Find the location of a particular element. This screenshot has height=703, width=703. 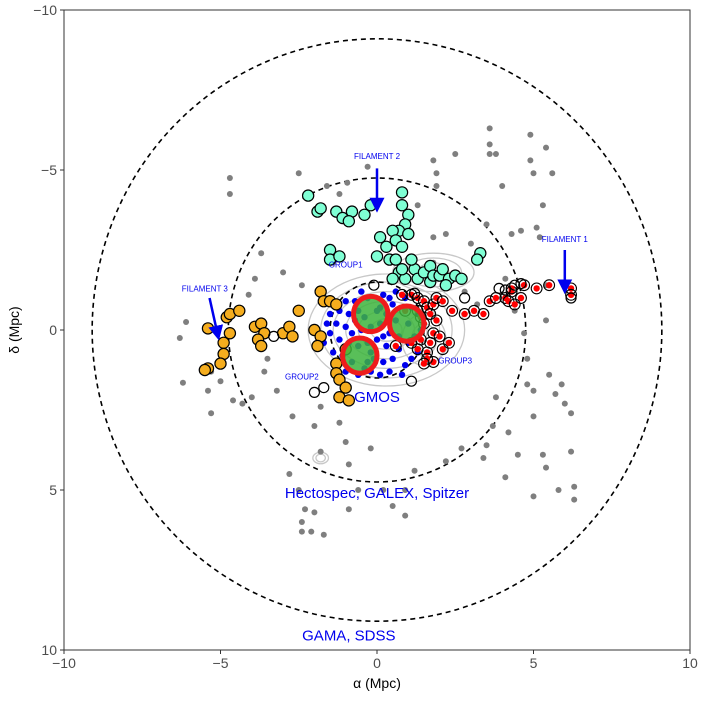

survey-label-2: Hectospec, GALEX, Spitzer is located at coordinates (377, 493).